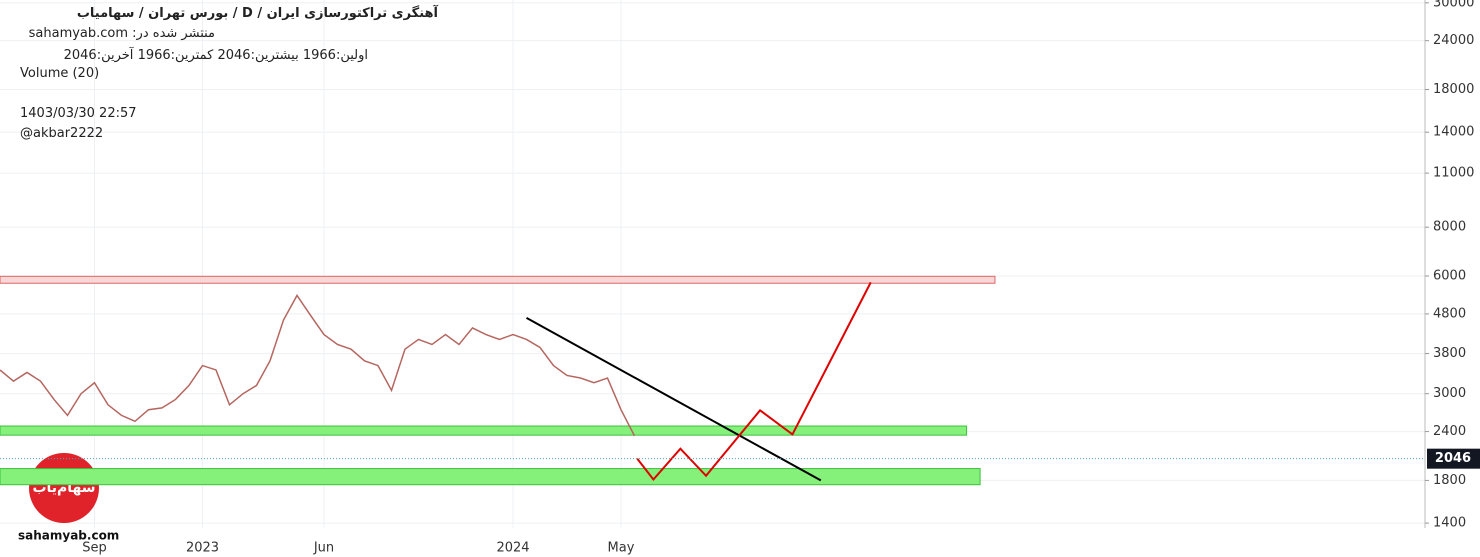 This screenshot has width=1480, height=557. I want to click on published: منتشر شده در: sahamyab.com, so click(121, 33).